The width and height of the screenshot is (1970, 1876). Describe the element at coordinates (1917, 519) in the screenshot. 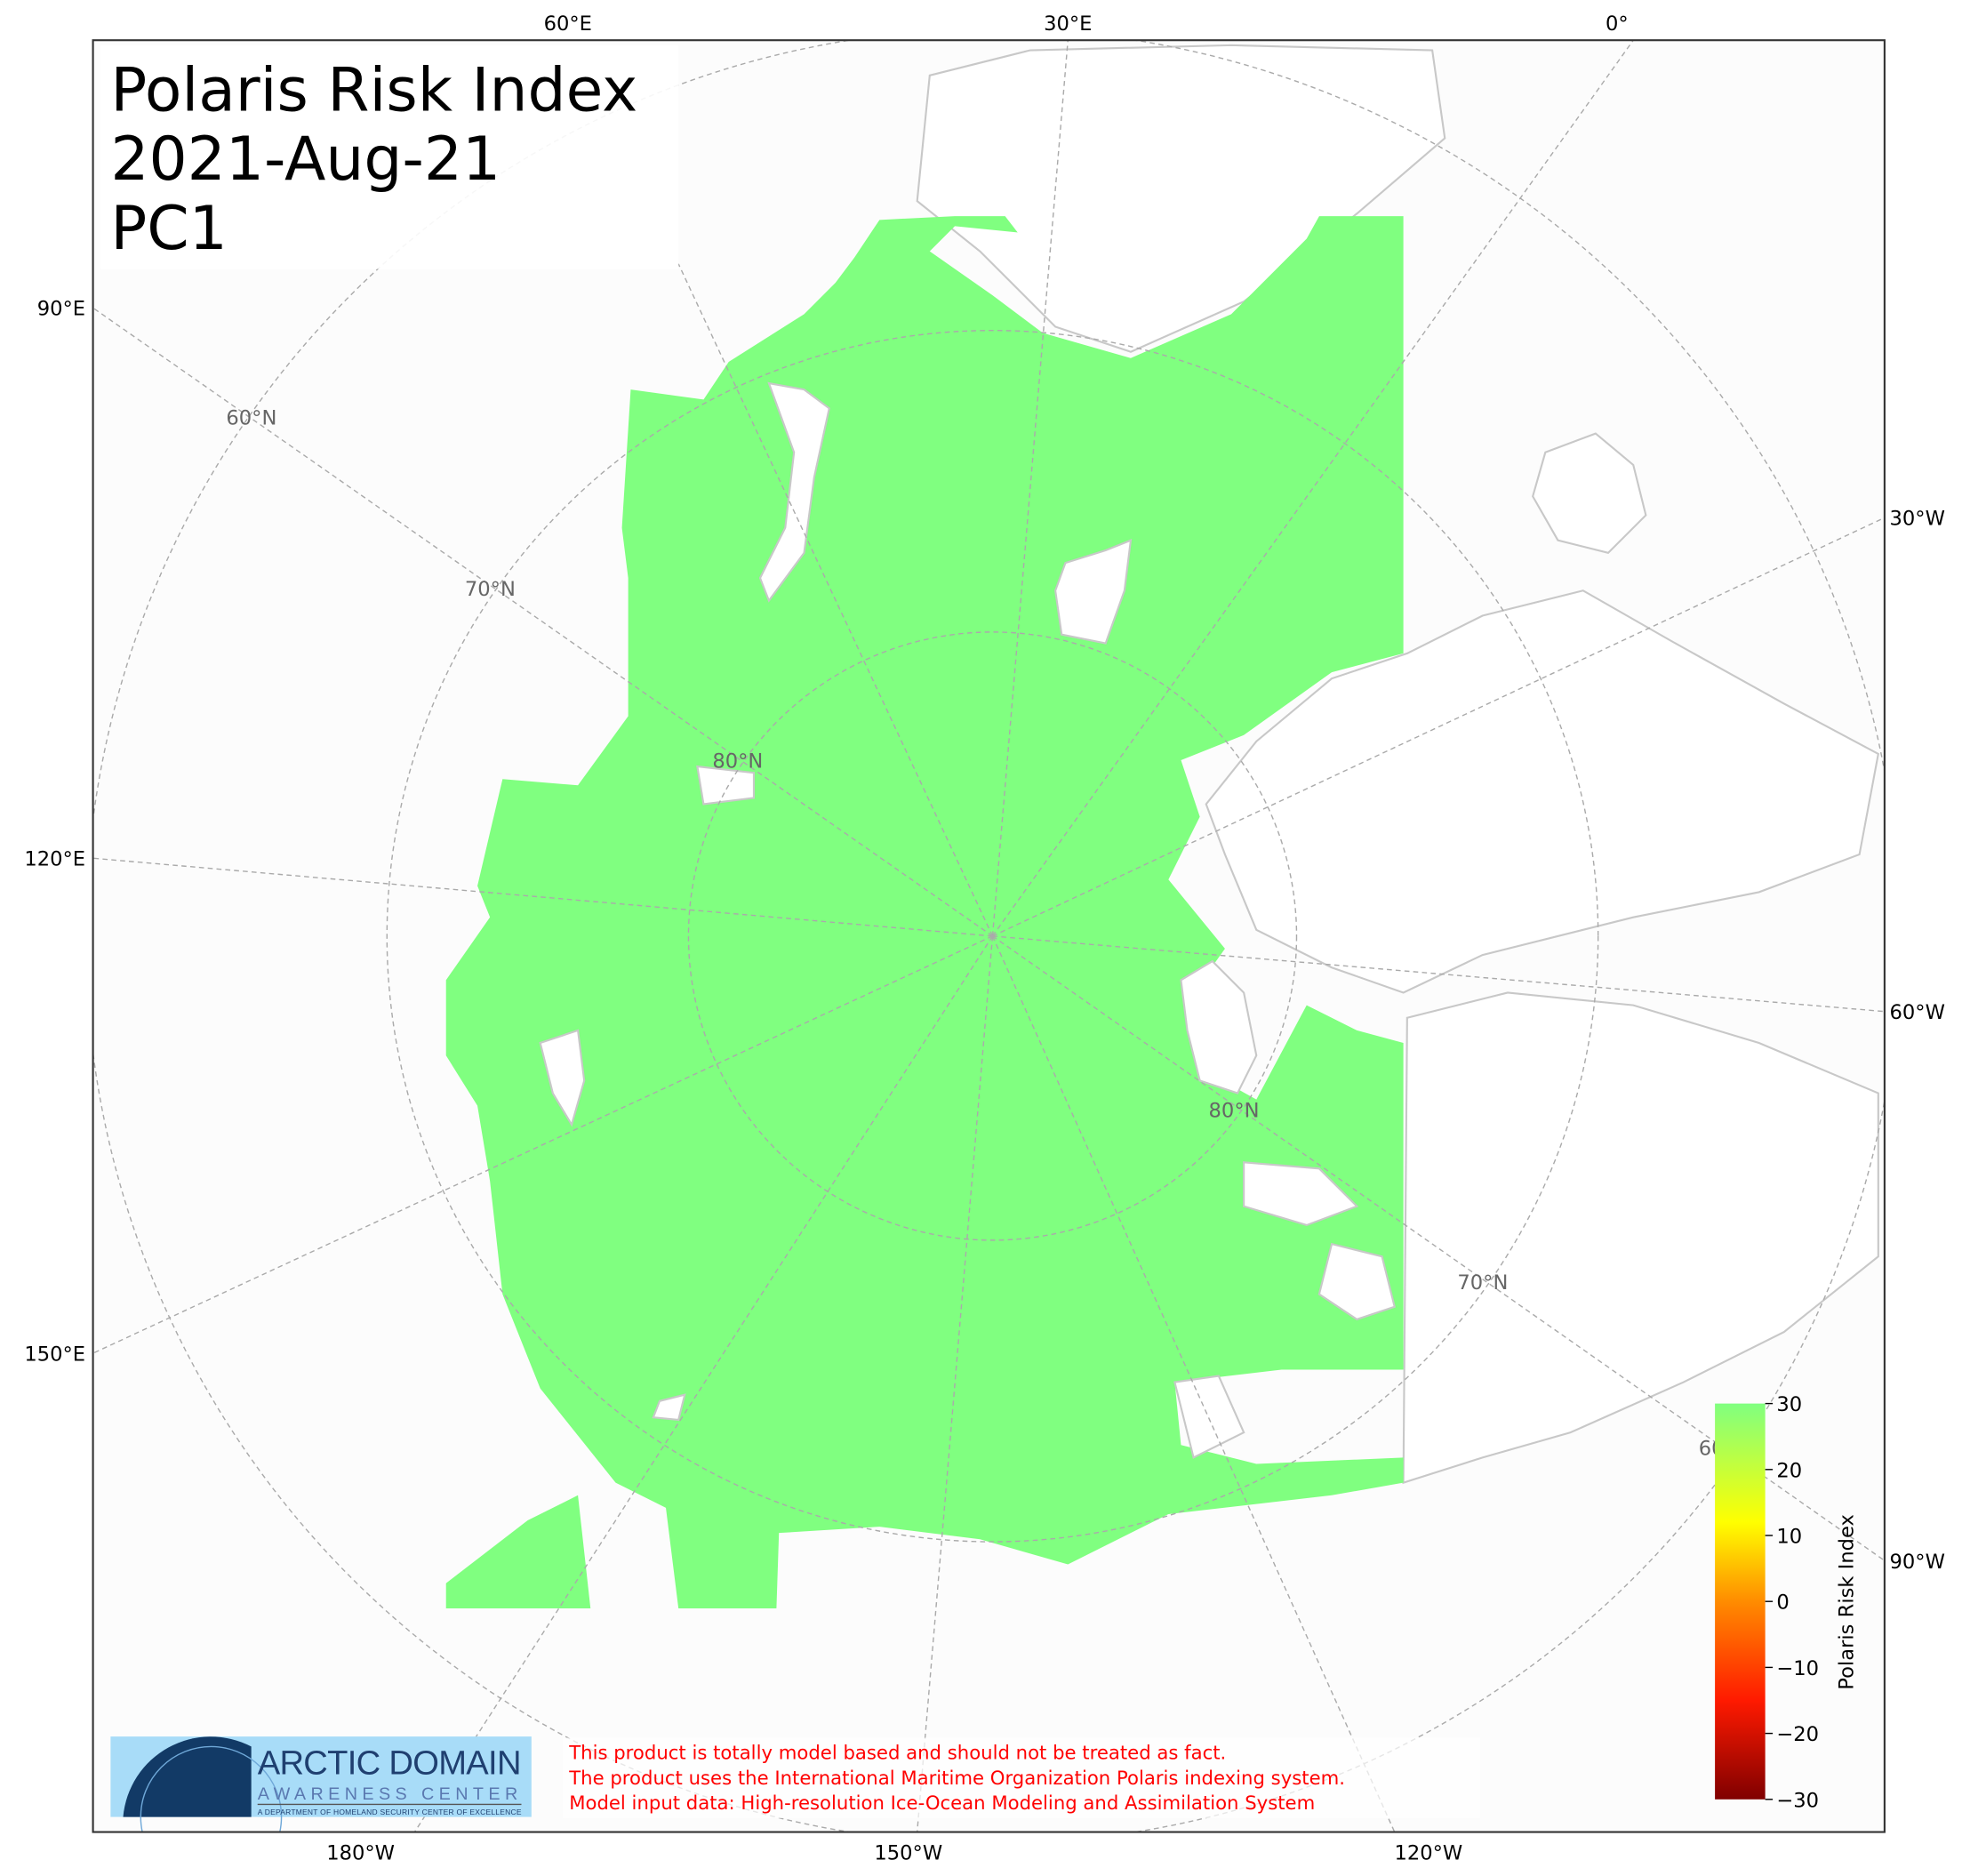

I see `lon-label-30w: 30°W` at that location.